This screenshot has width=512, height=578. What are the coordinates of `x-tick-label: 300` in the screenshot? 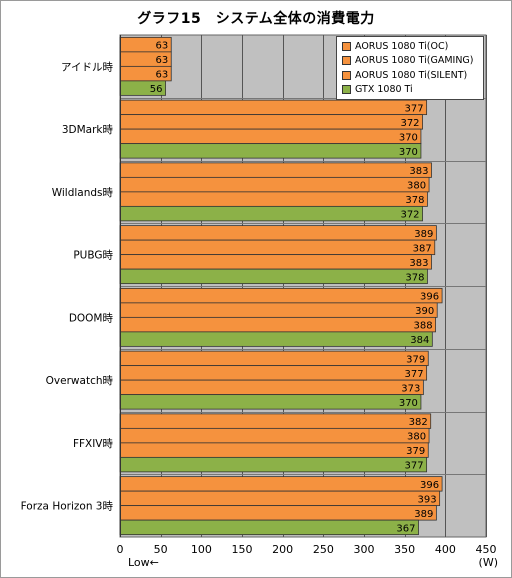 It's located at (364, 549).